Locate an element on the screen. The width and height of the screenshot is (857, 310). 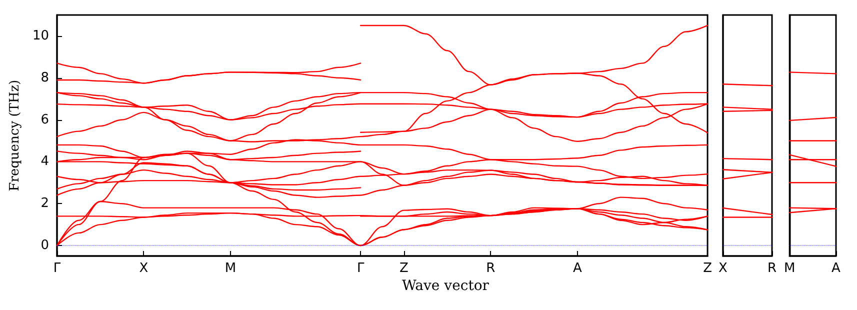
y-tick-label: 4 is located at coordinates (44, 162).